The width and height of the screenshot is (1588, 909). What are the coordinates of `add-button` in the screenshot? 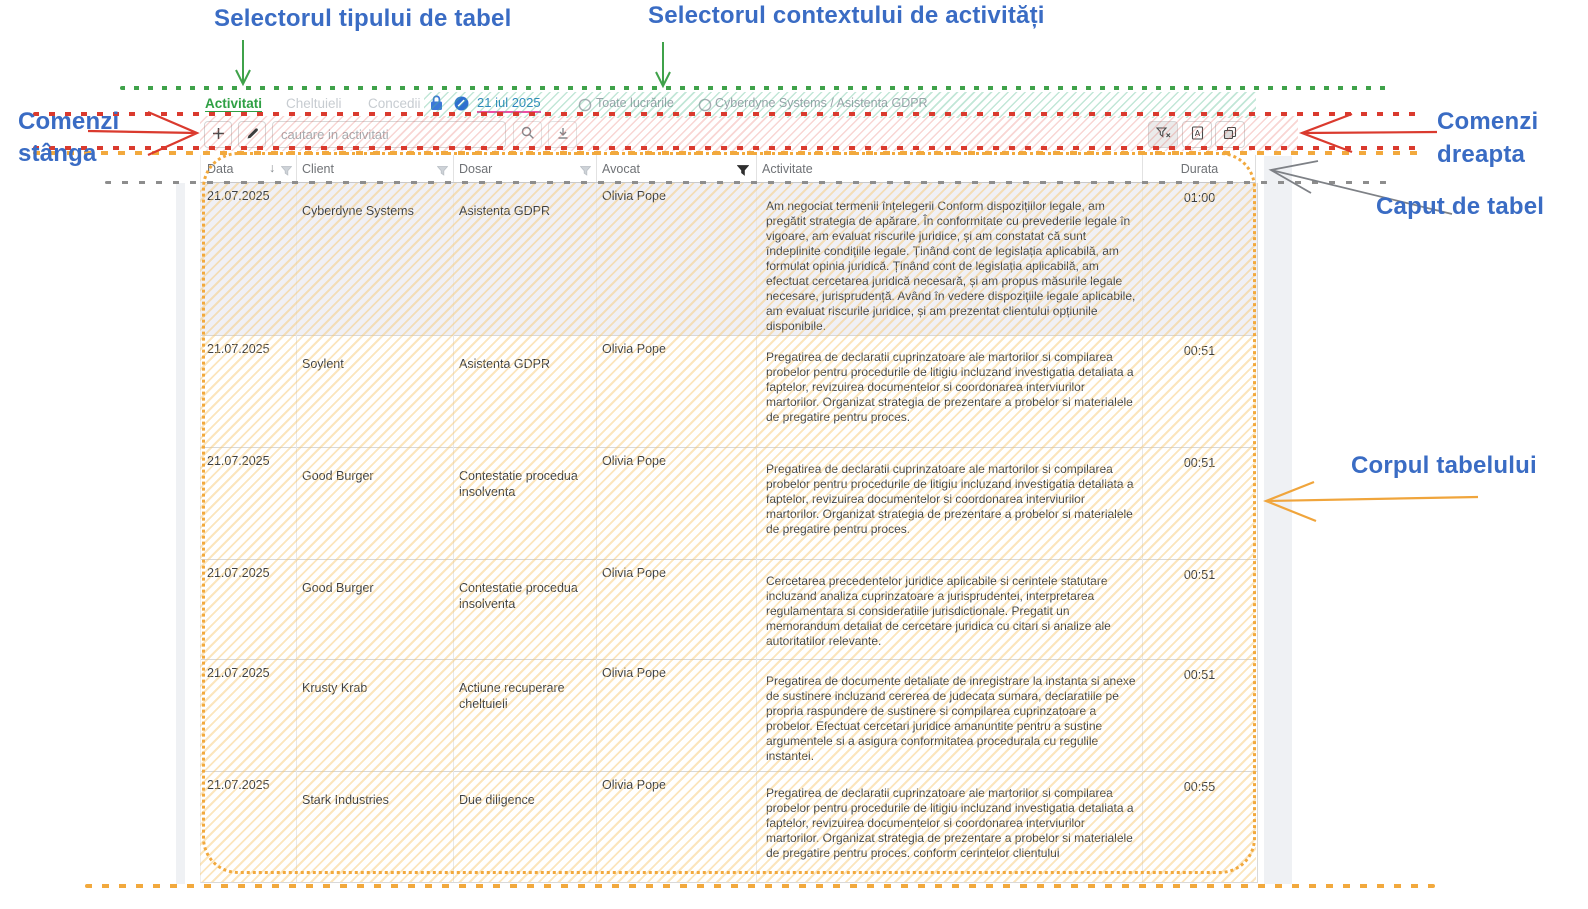 It's located at (218, 134).